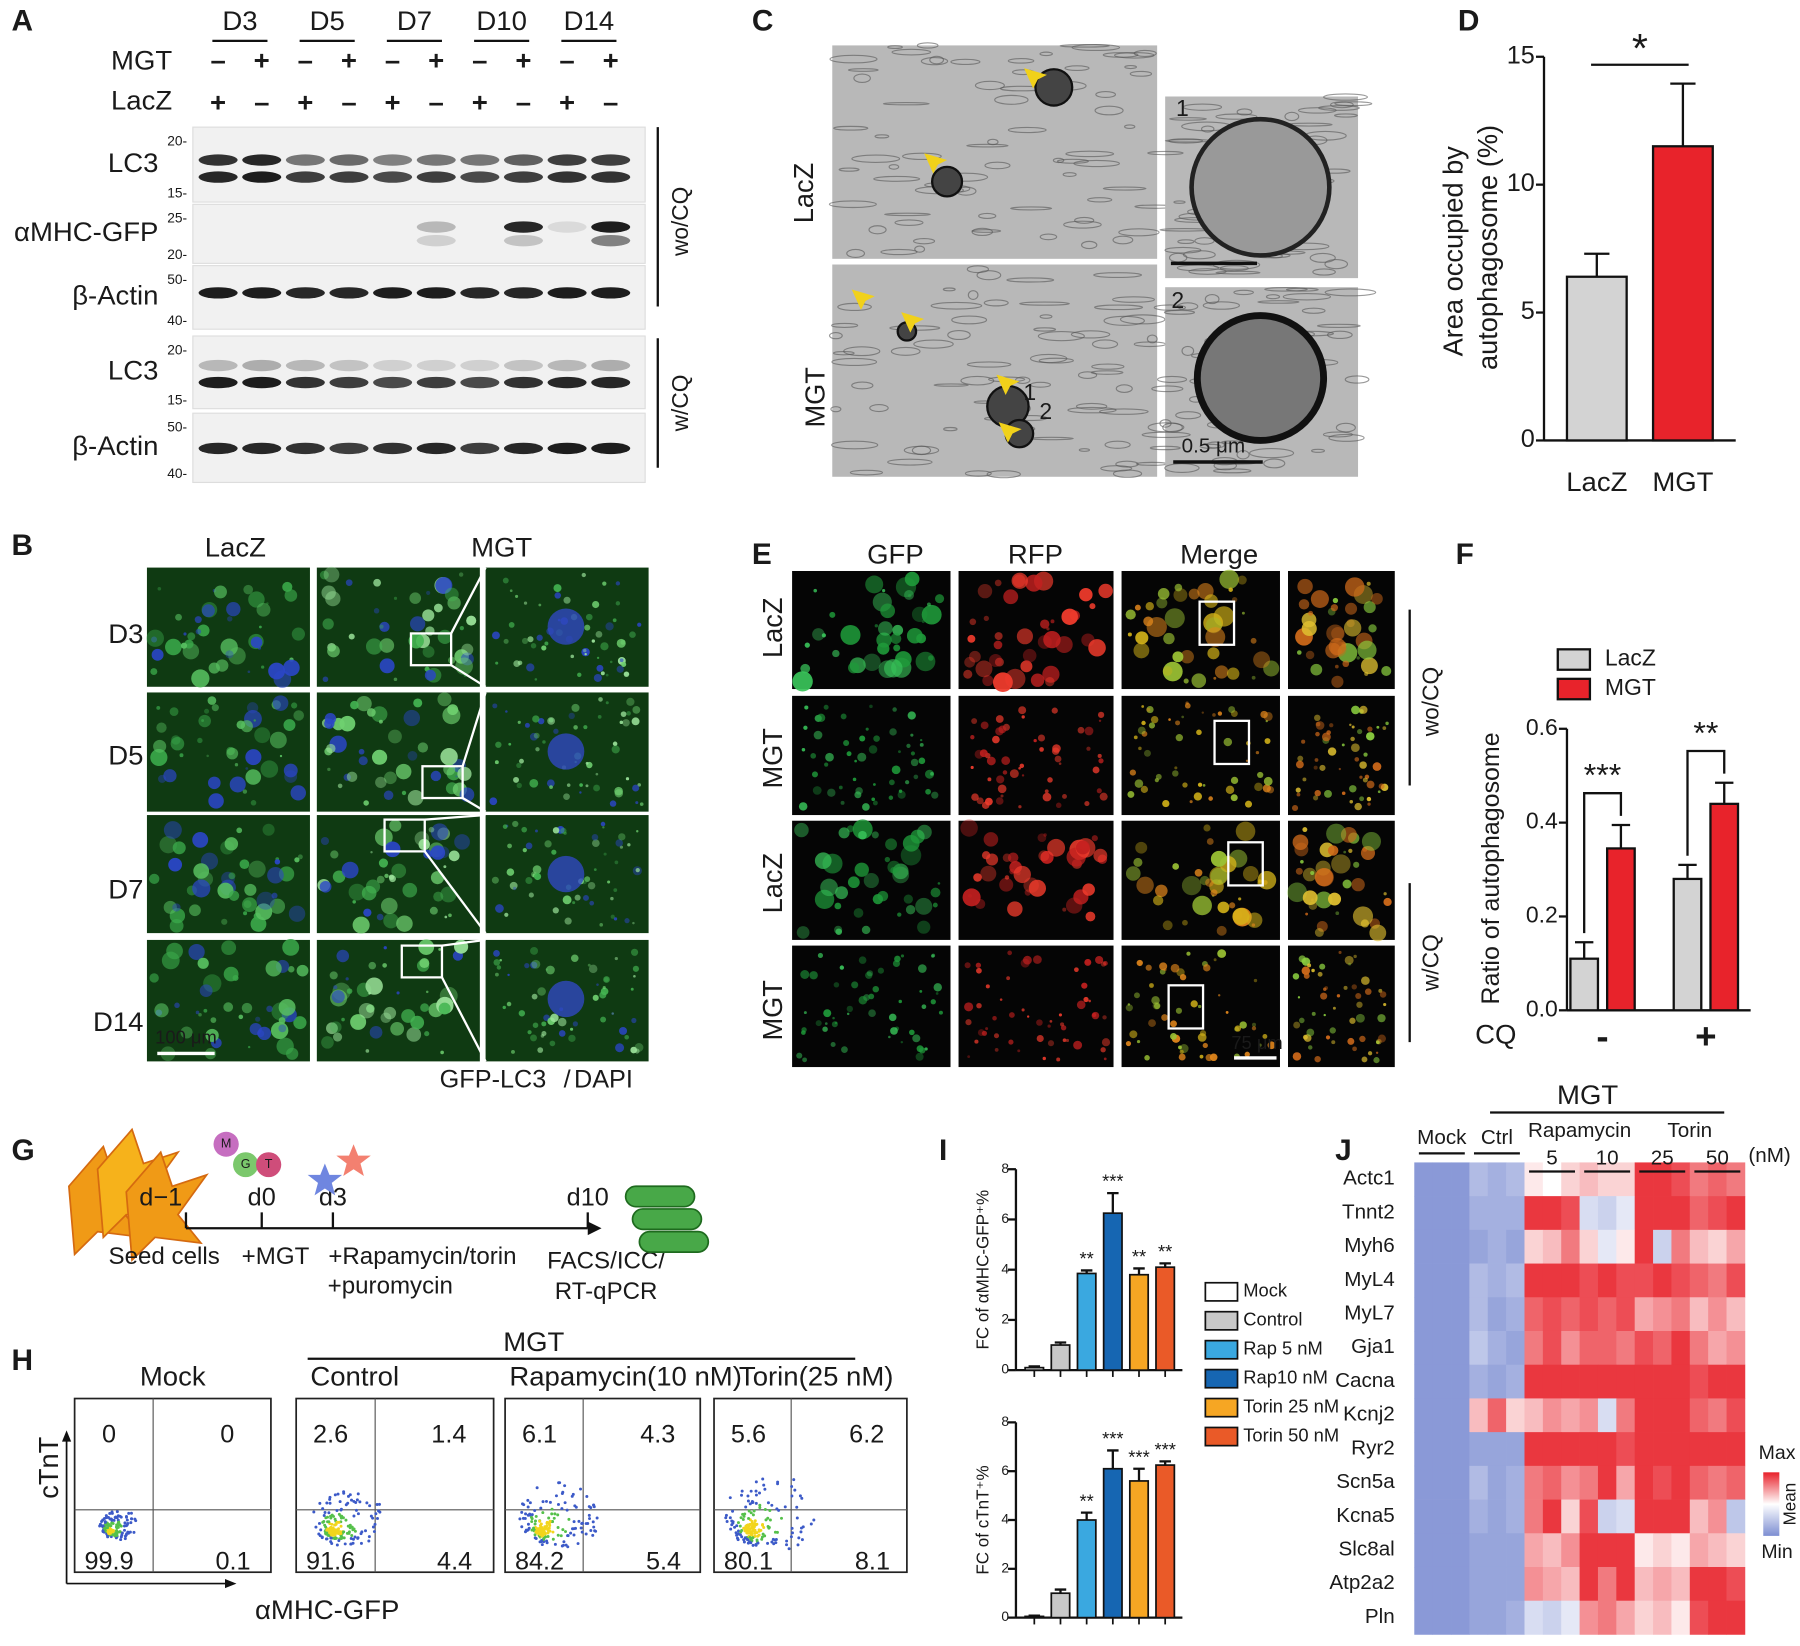 This screenshot has width=1800, height=1646. What do you see at coordinates (422, 961) in the screenshot?
I see `zoom-box` at bounding box center [422, 961].